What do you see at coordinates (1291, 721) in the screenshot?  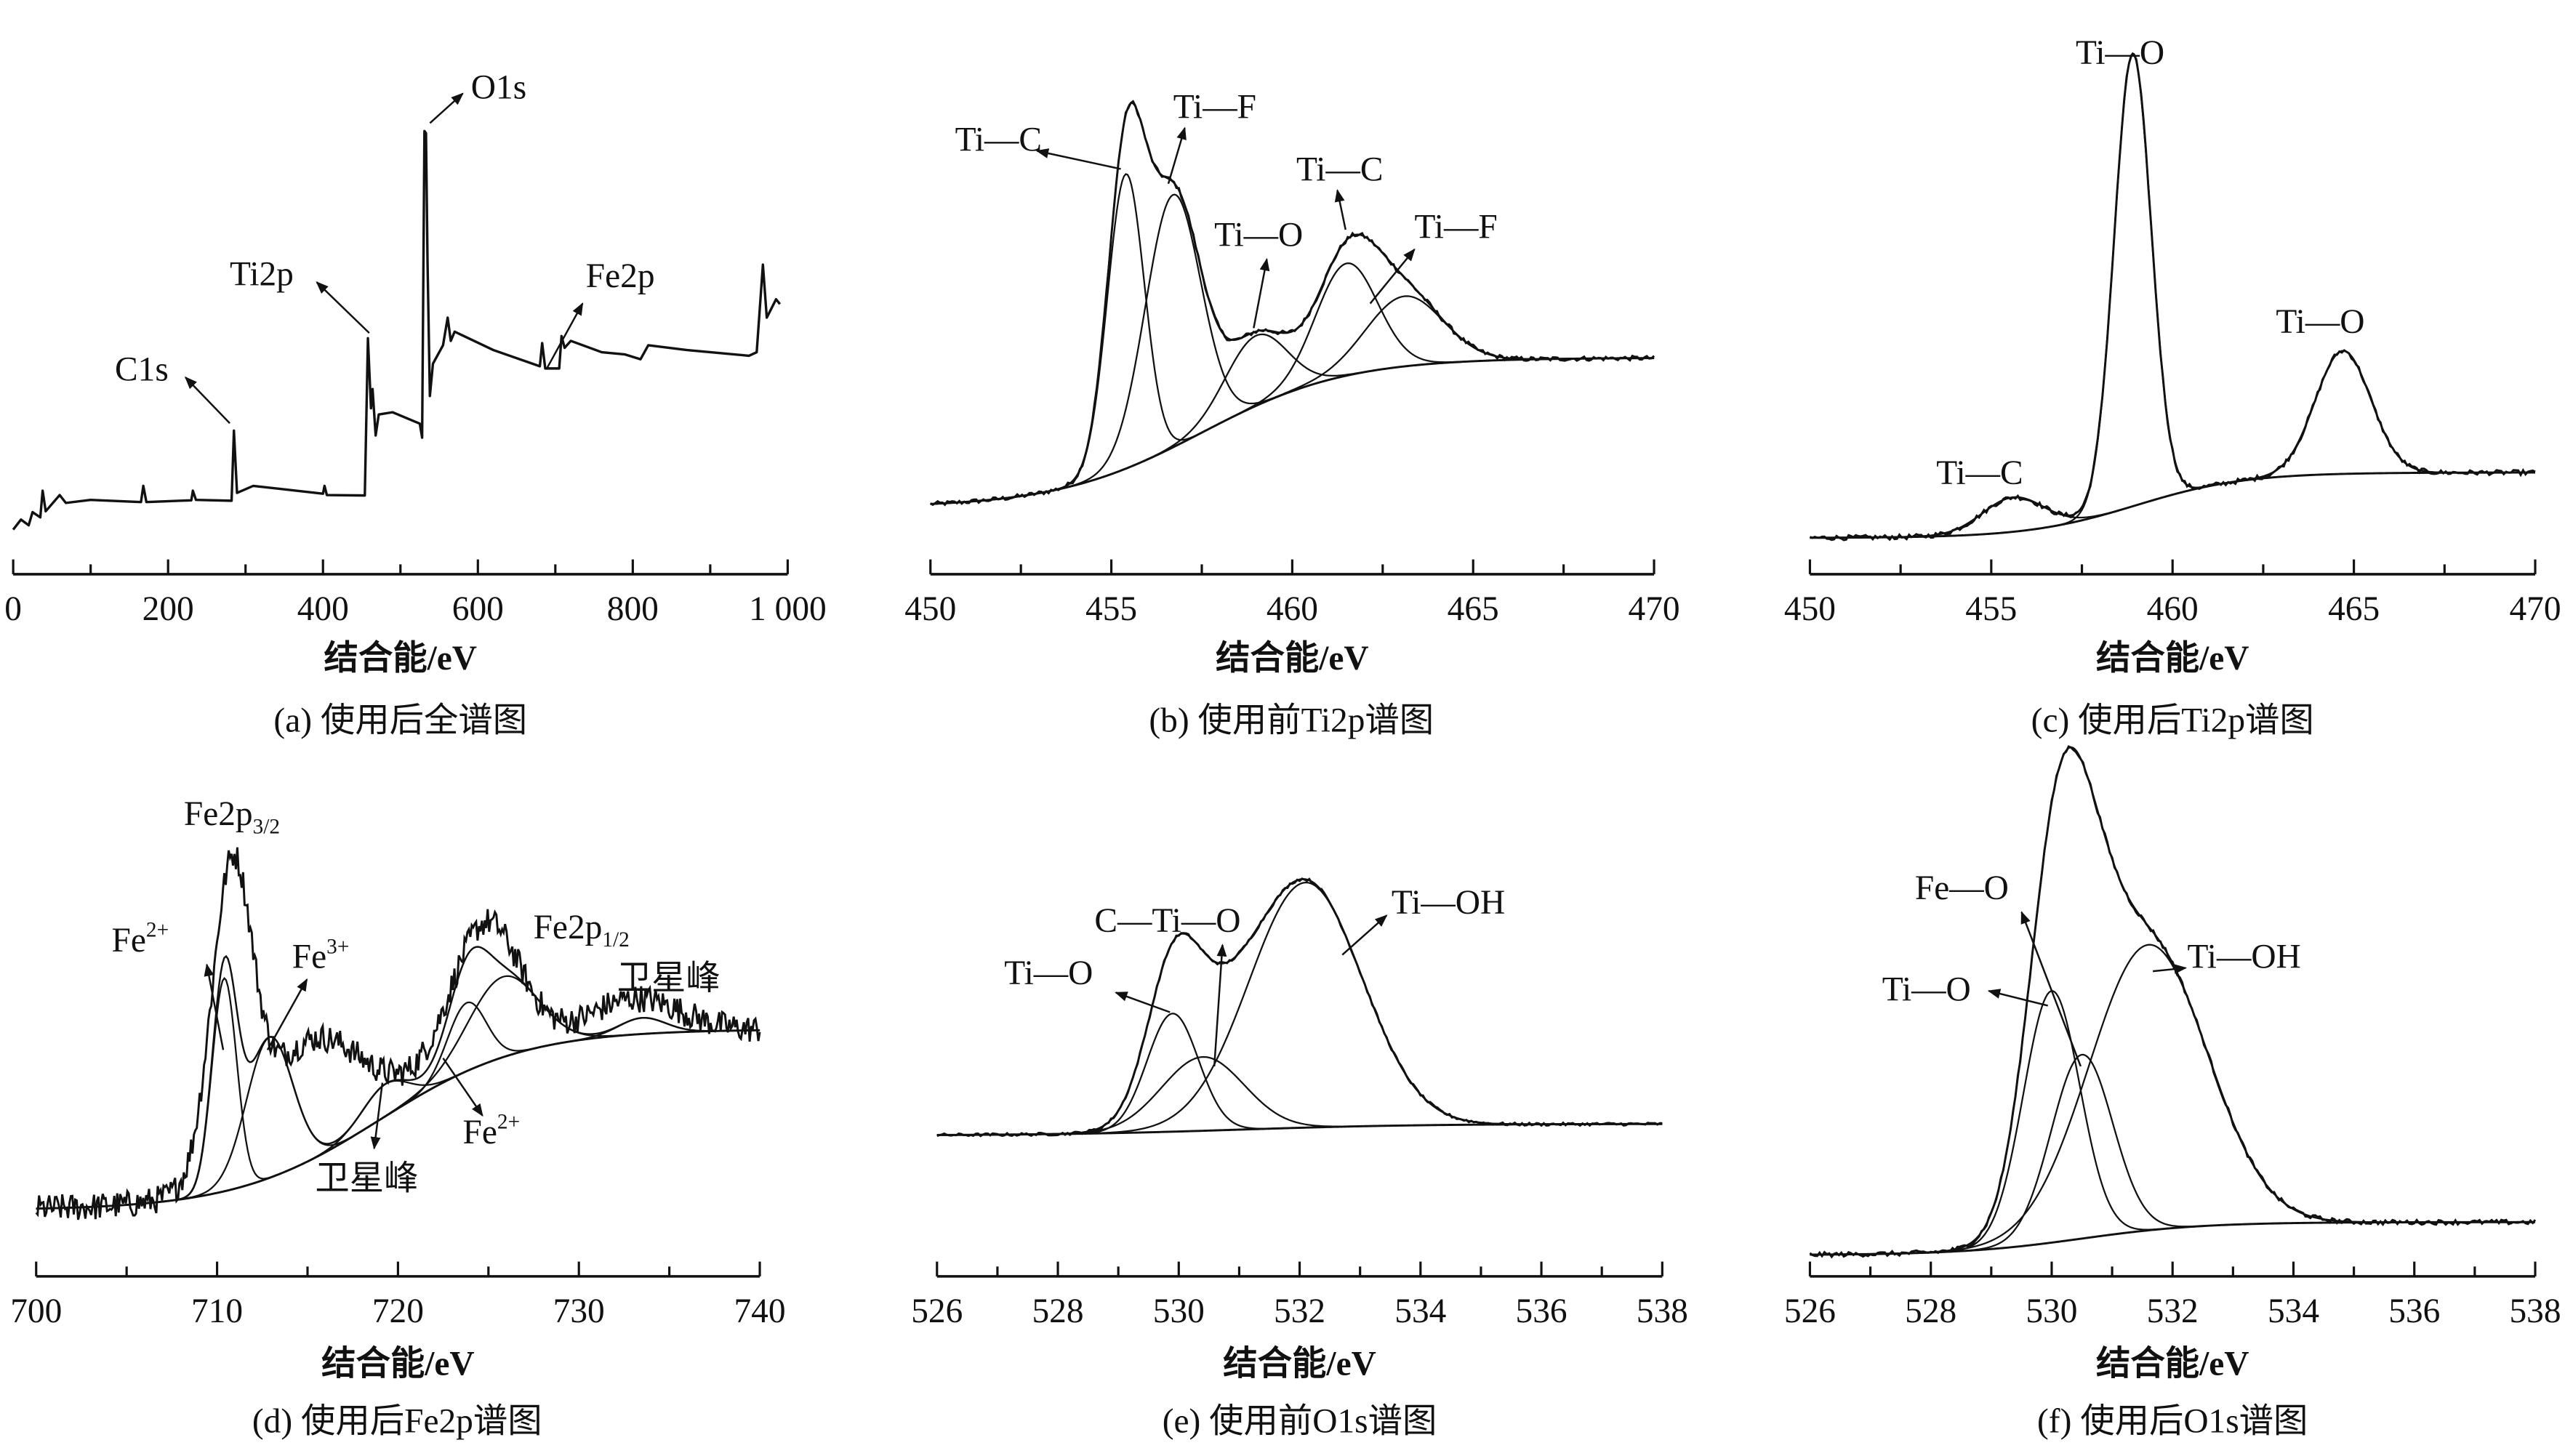 I see `panel-caption: (b) 使用前Ti2p谱图` at bounding box center [1291, 721].